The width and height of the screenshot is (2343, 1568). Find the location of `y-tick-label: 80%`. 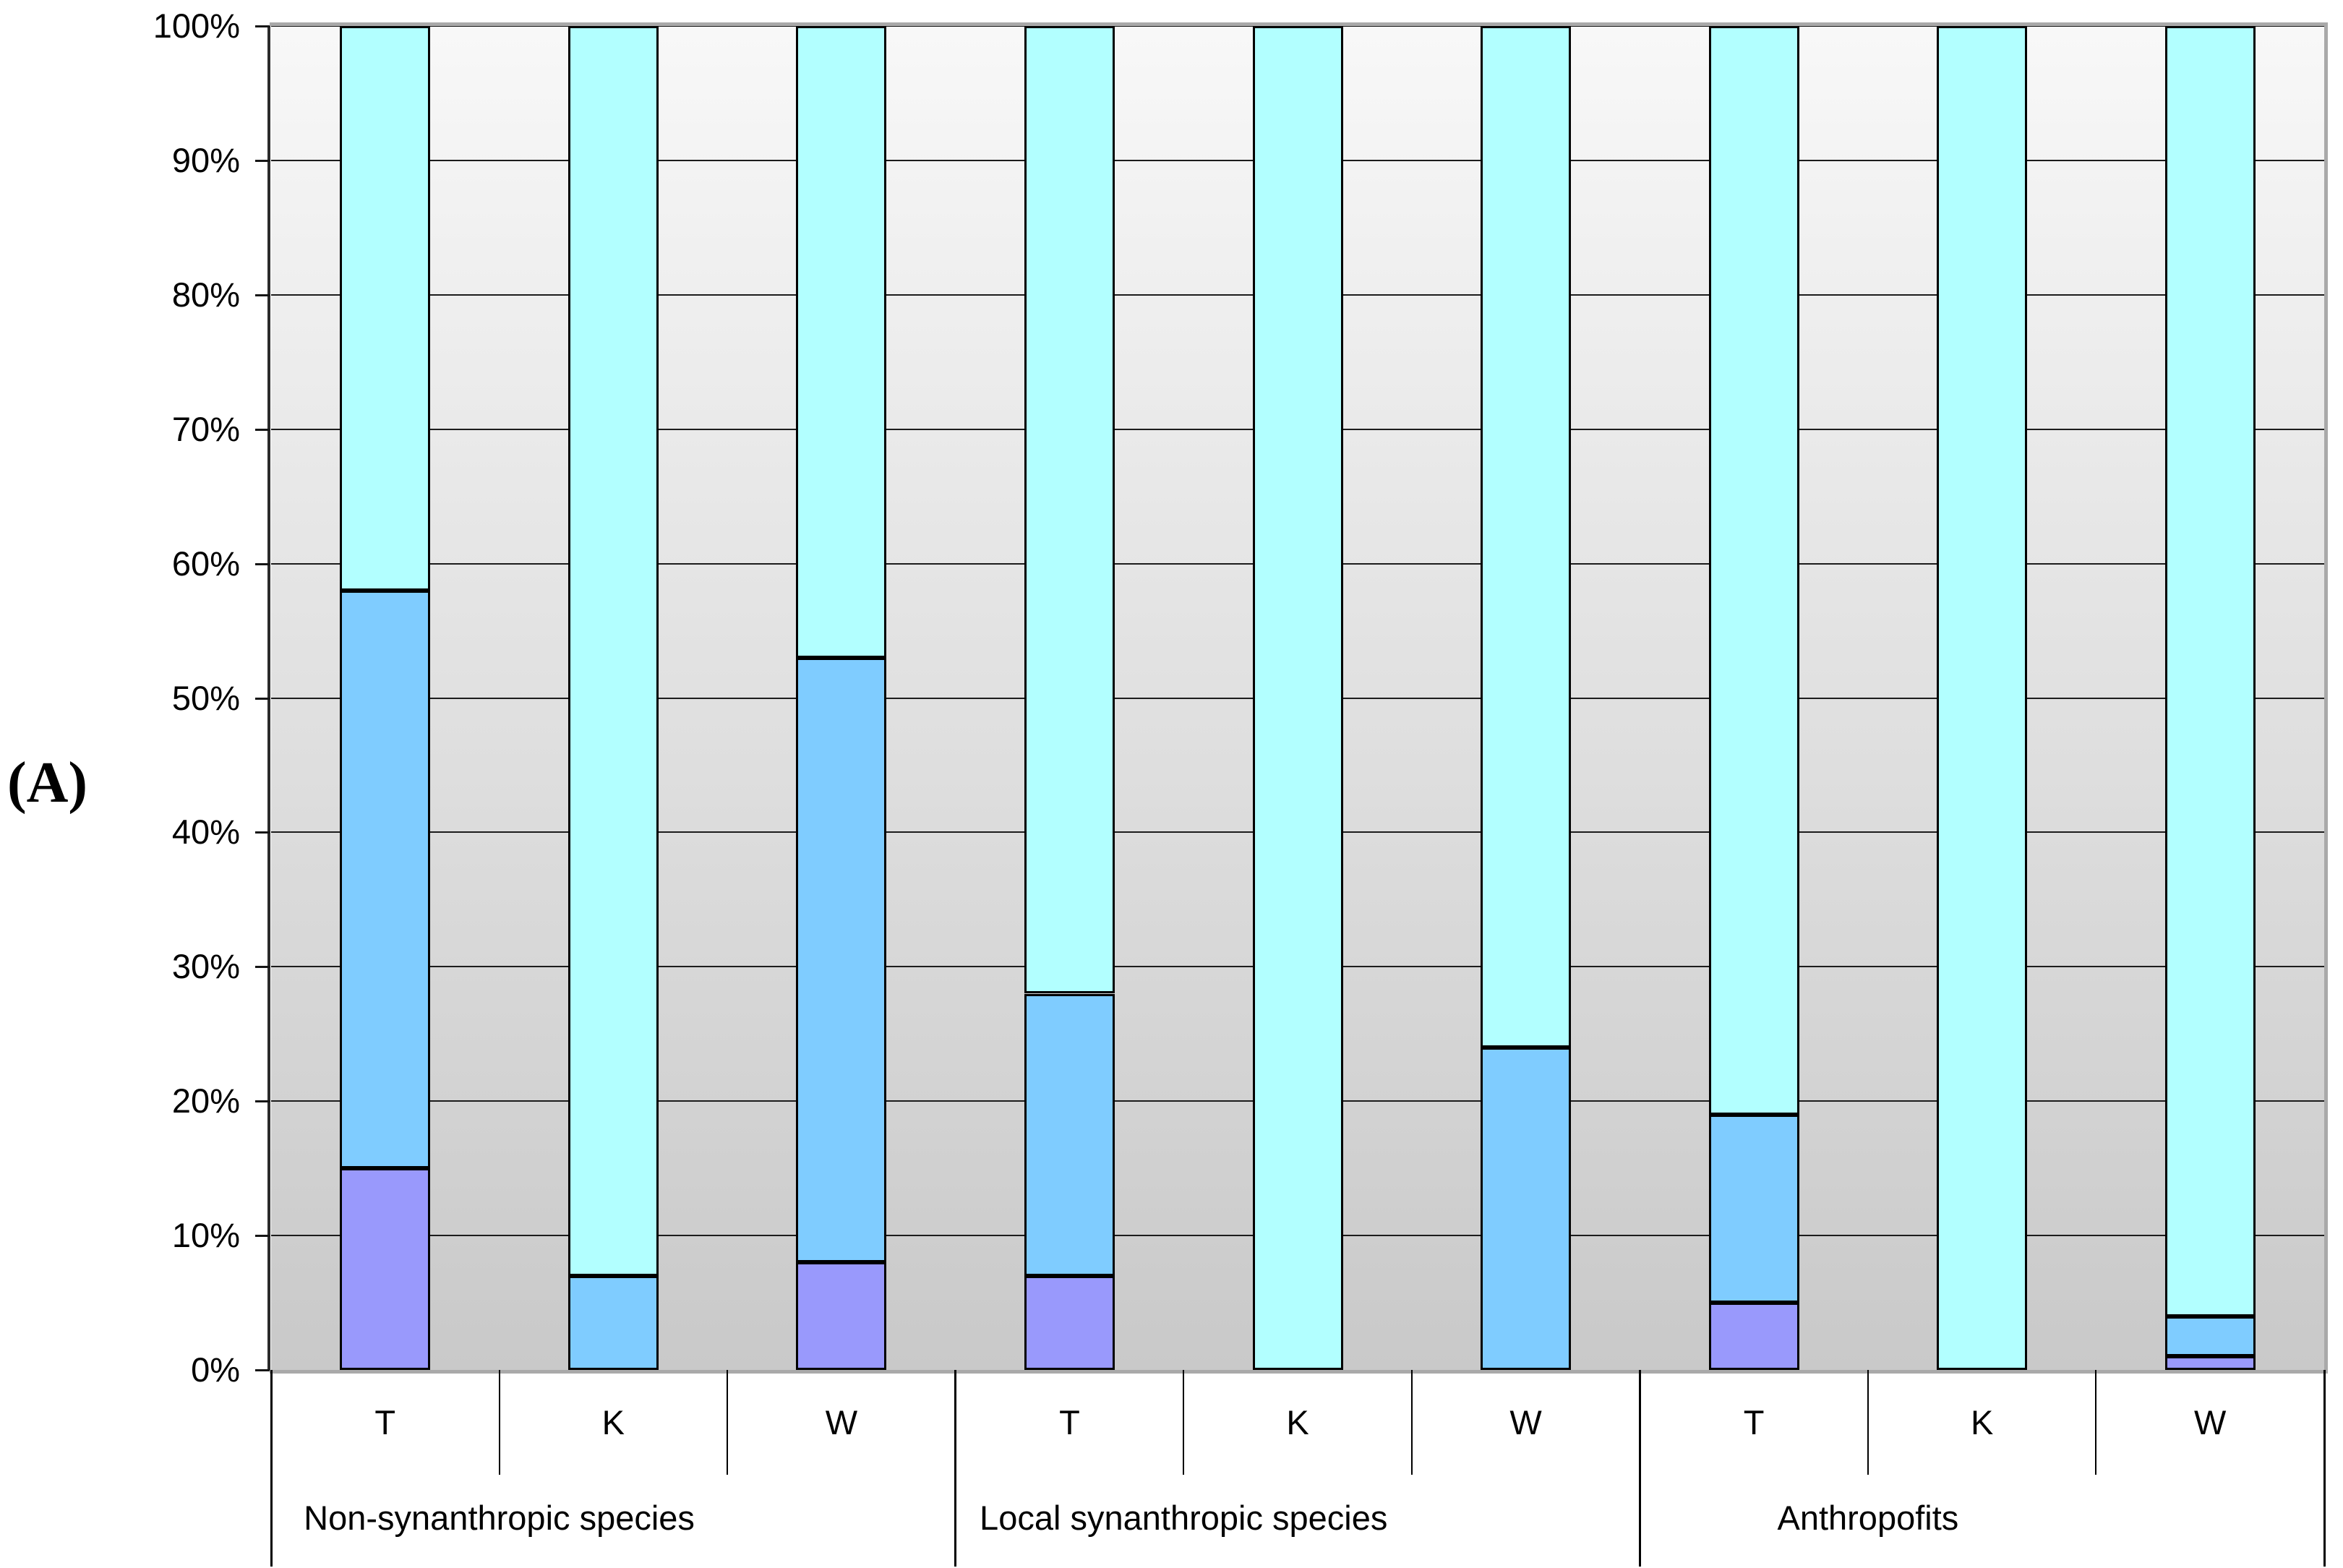

y-tick-label: 80% is located at coordinates (205, 294).